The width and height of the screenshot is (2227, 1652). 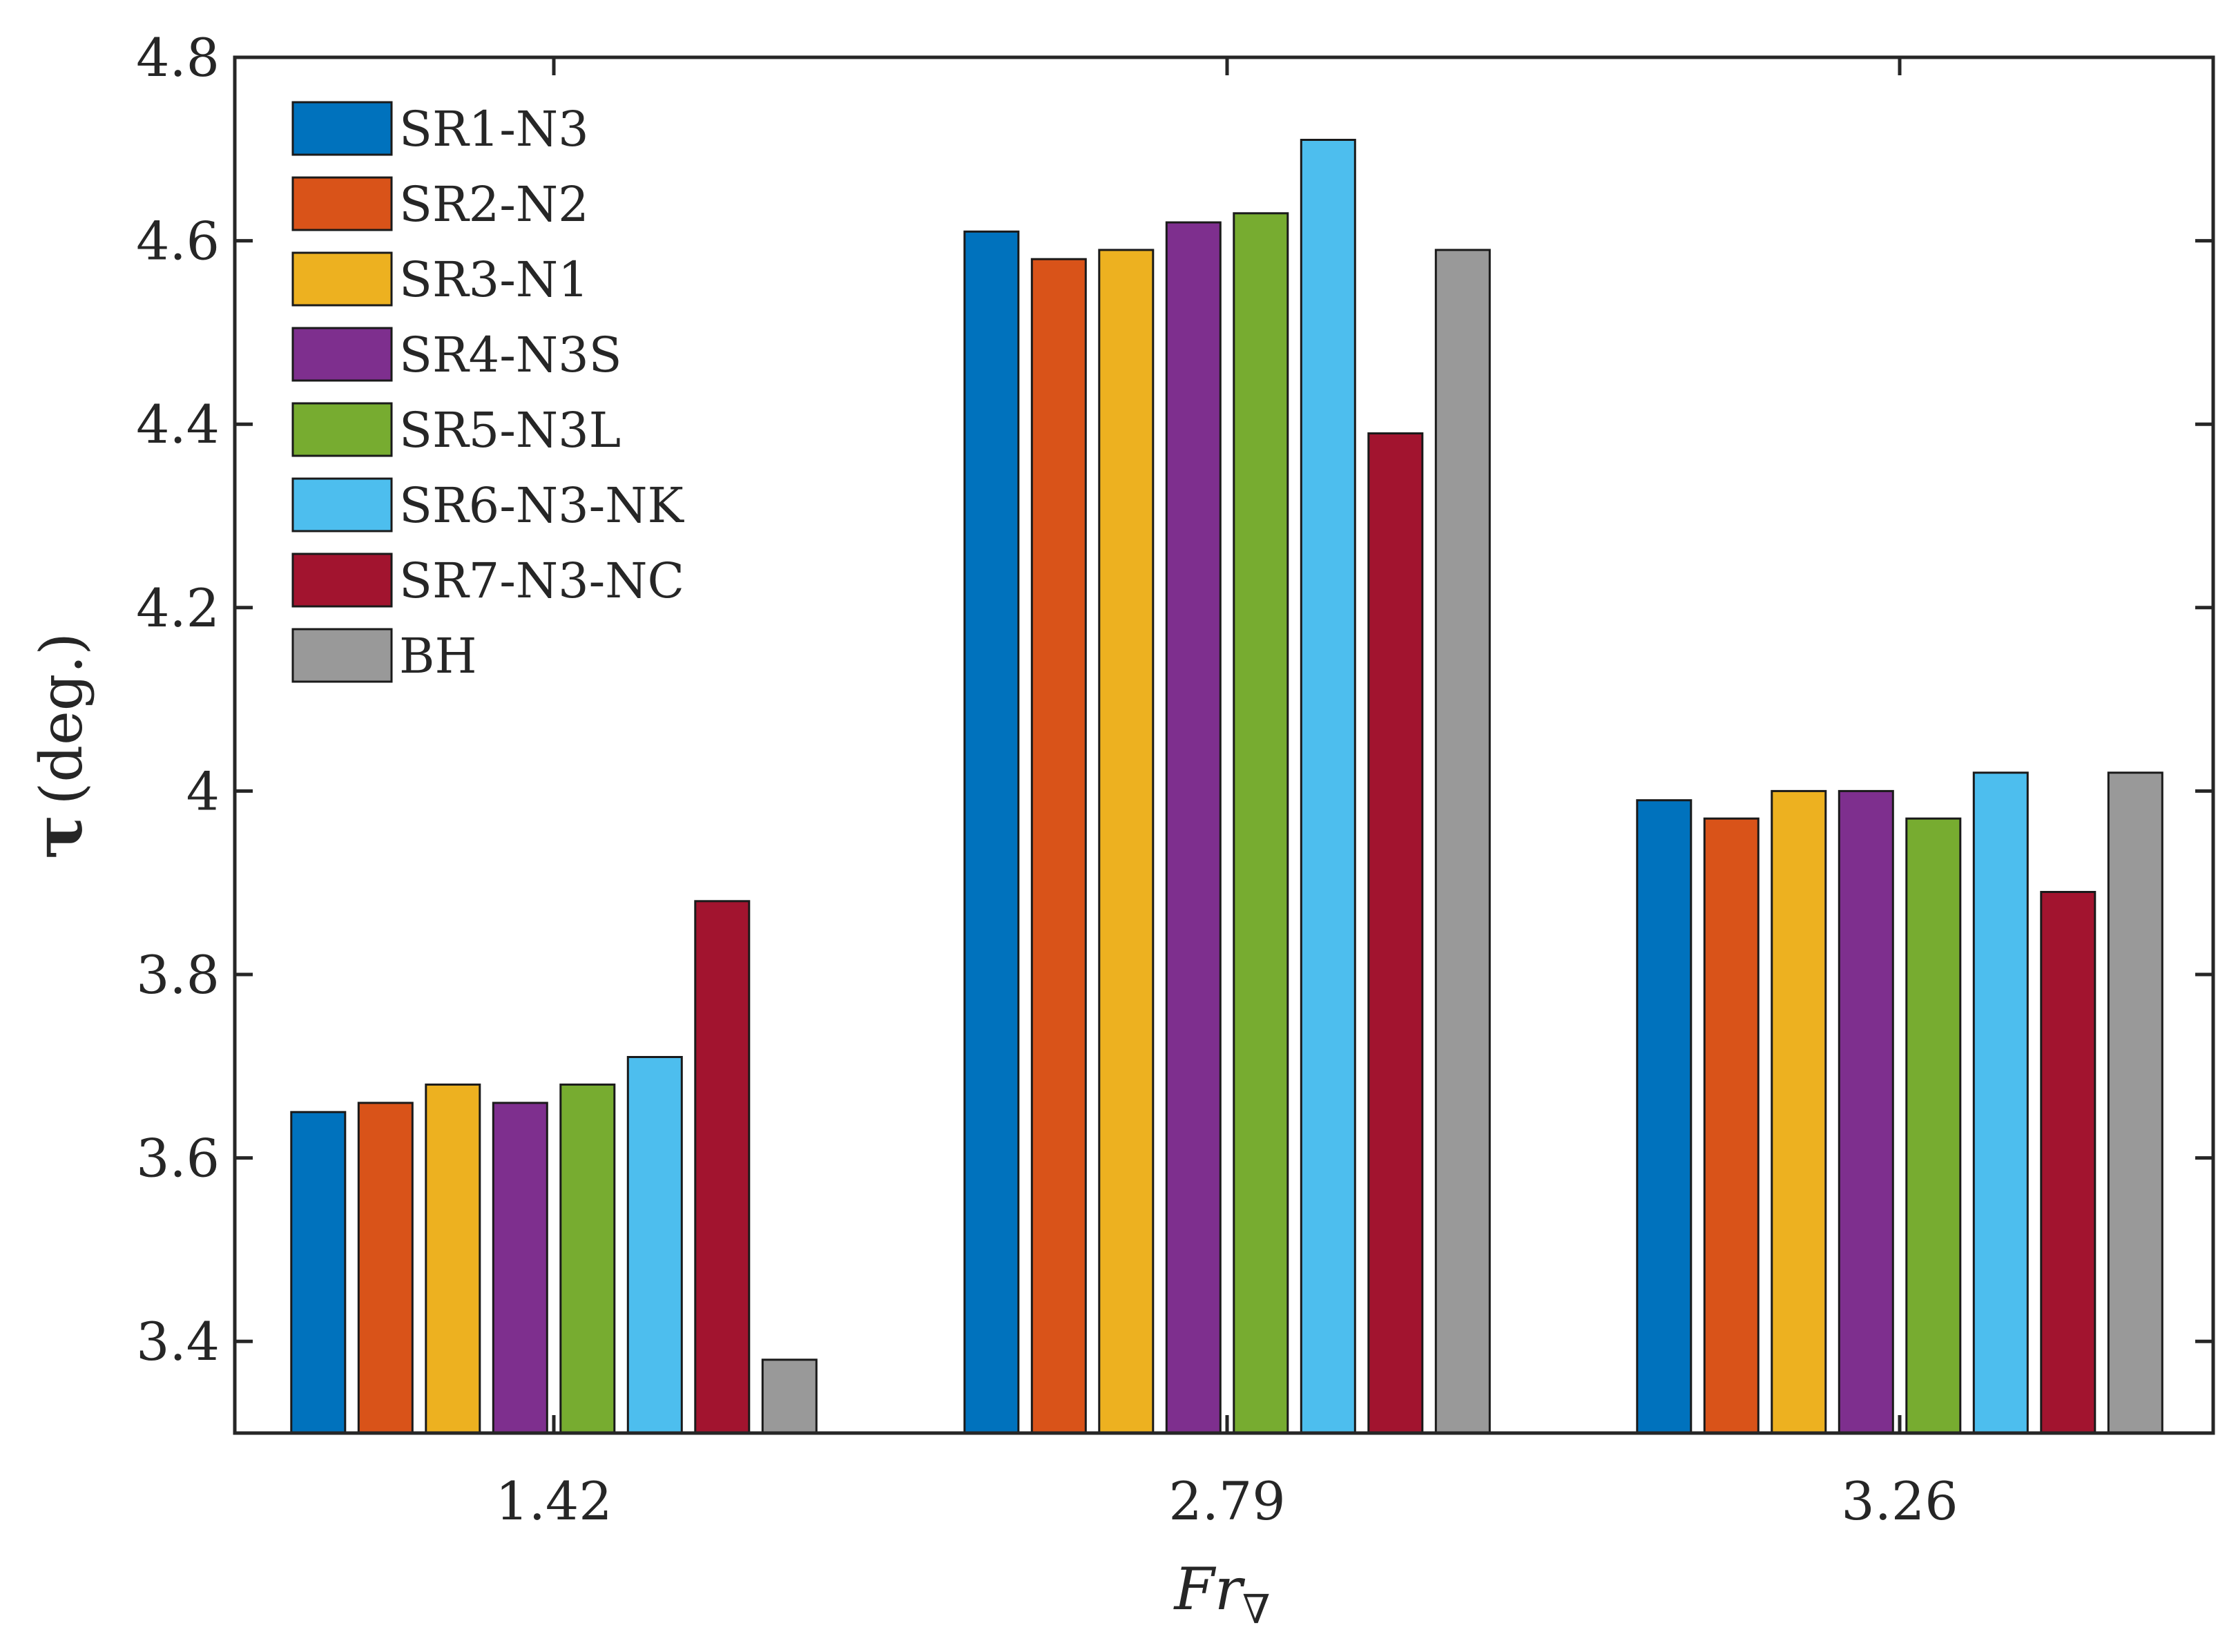 I want to click on y-tick-label: 3.4, so click(x=178, y=1341).